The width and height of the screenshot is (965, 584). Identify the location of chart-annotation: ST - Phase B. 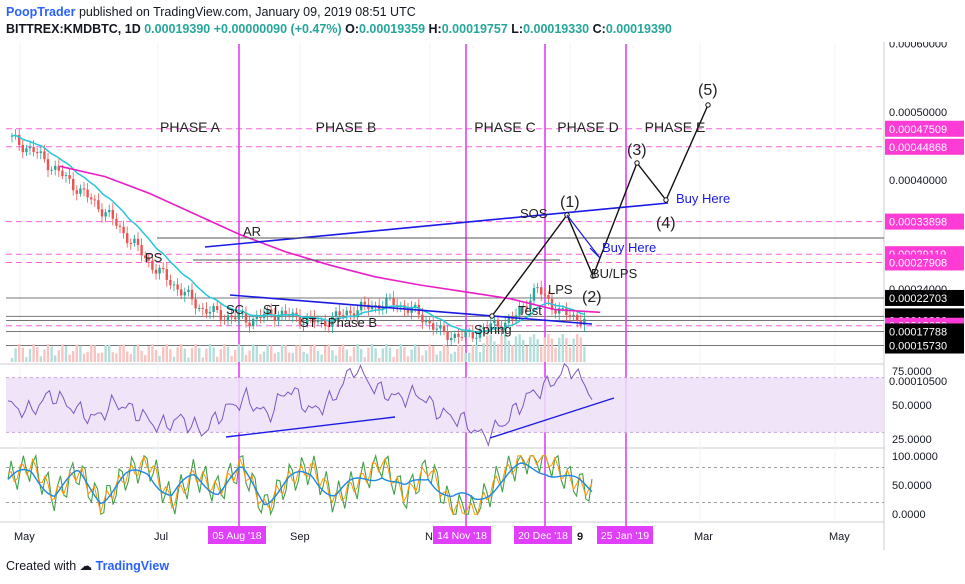
(338, 322).